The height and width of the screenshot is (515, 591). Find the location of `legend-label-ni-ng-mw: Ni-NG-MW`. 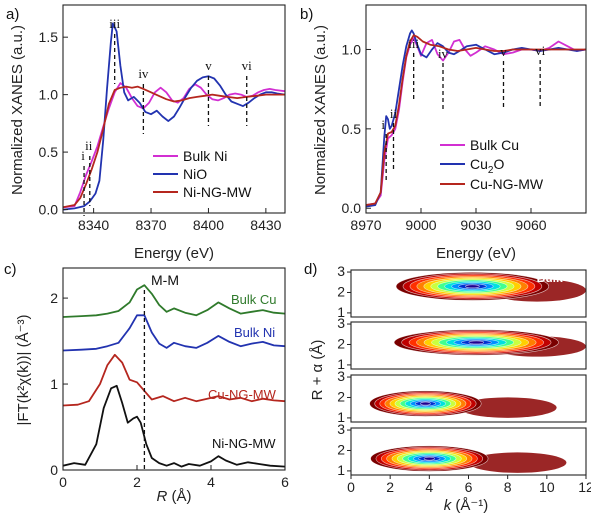

legend-label-ni-ng-mw: Ni-NG-MW is located at coordinates (217, 192).